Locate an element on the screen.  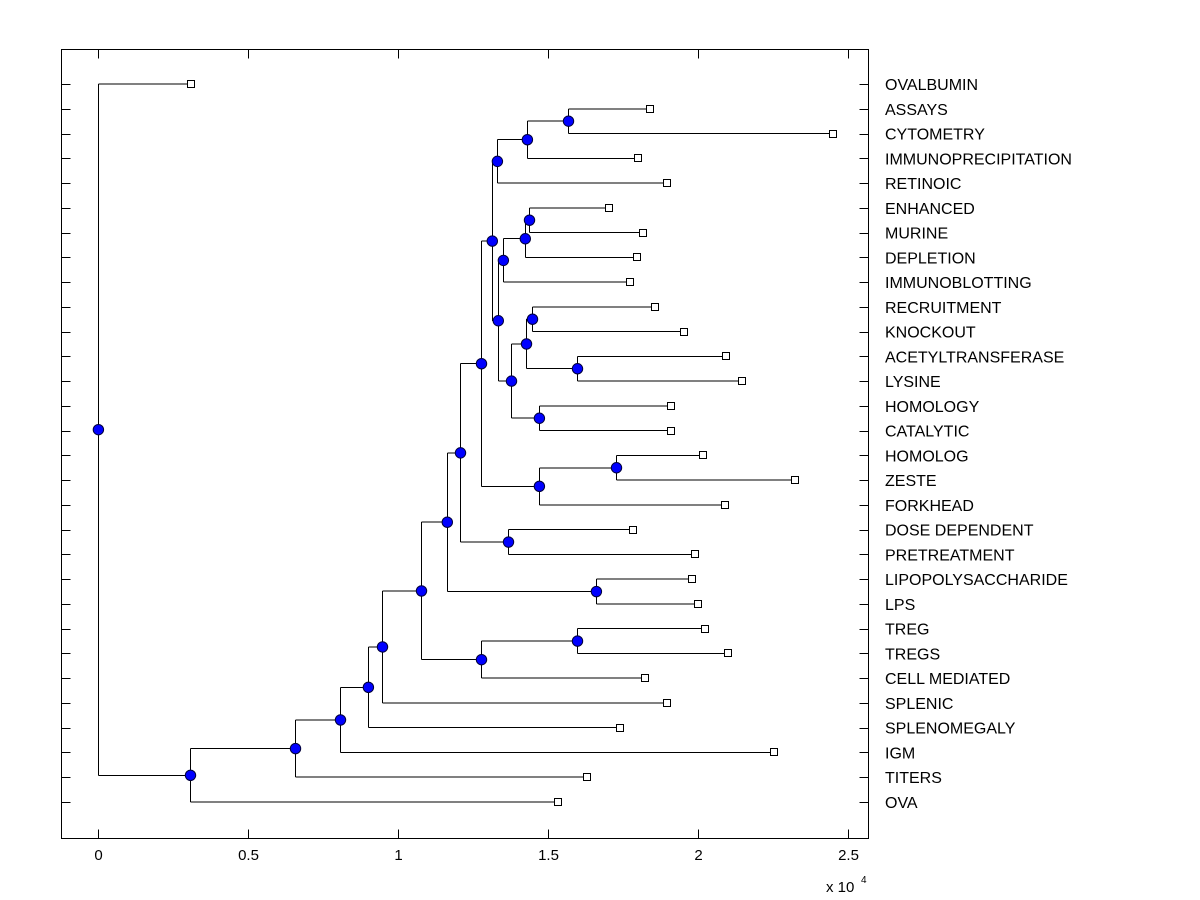
leaf-label: IMMUNOPRECIPITATION is located at coordinates (978, 159).